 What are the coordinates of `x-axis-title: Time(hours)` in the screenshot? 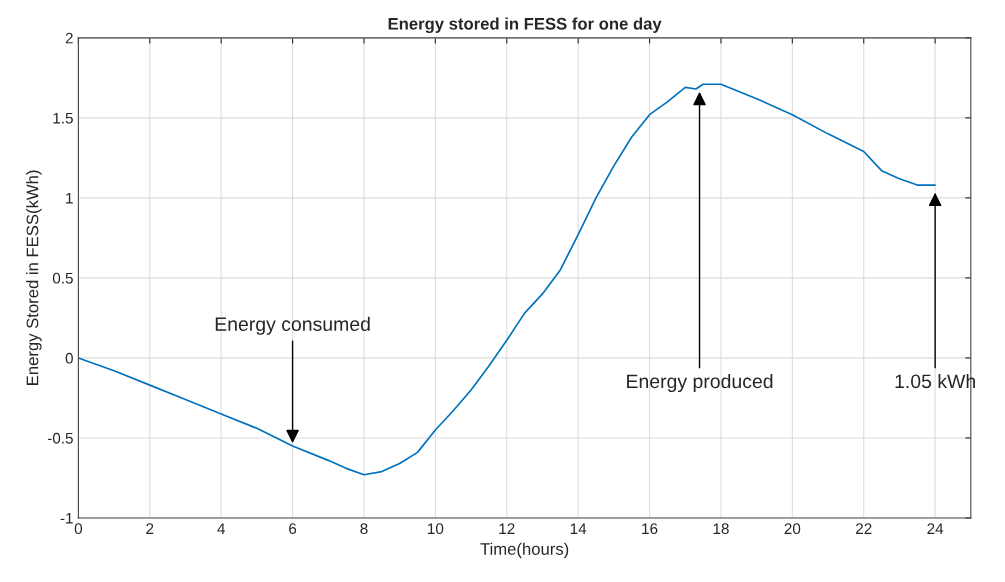 It's located at (524, 550).